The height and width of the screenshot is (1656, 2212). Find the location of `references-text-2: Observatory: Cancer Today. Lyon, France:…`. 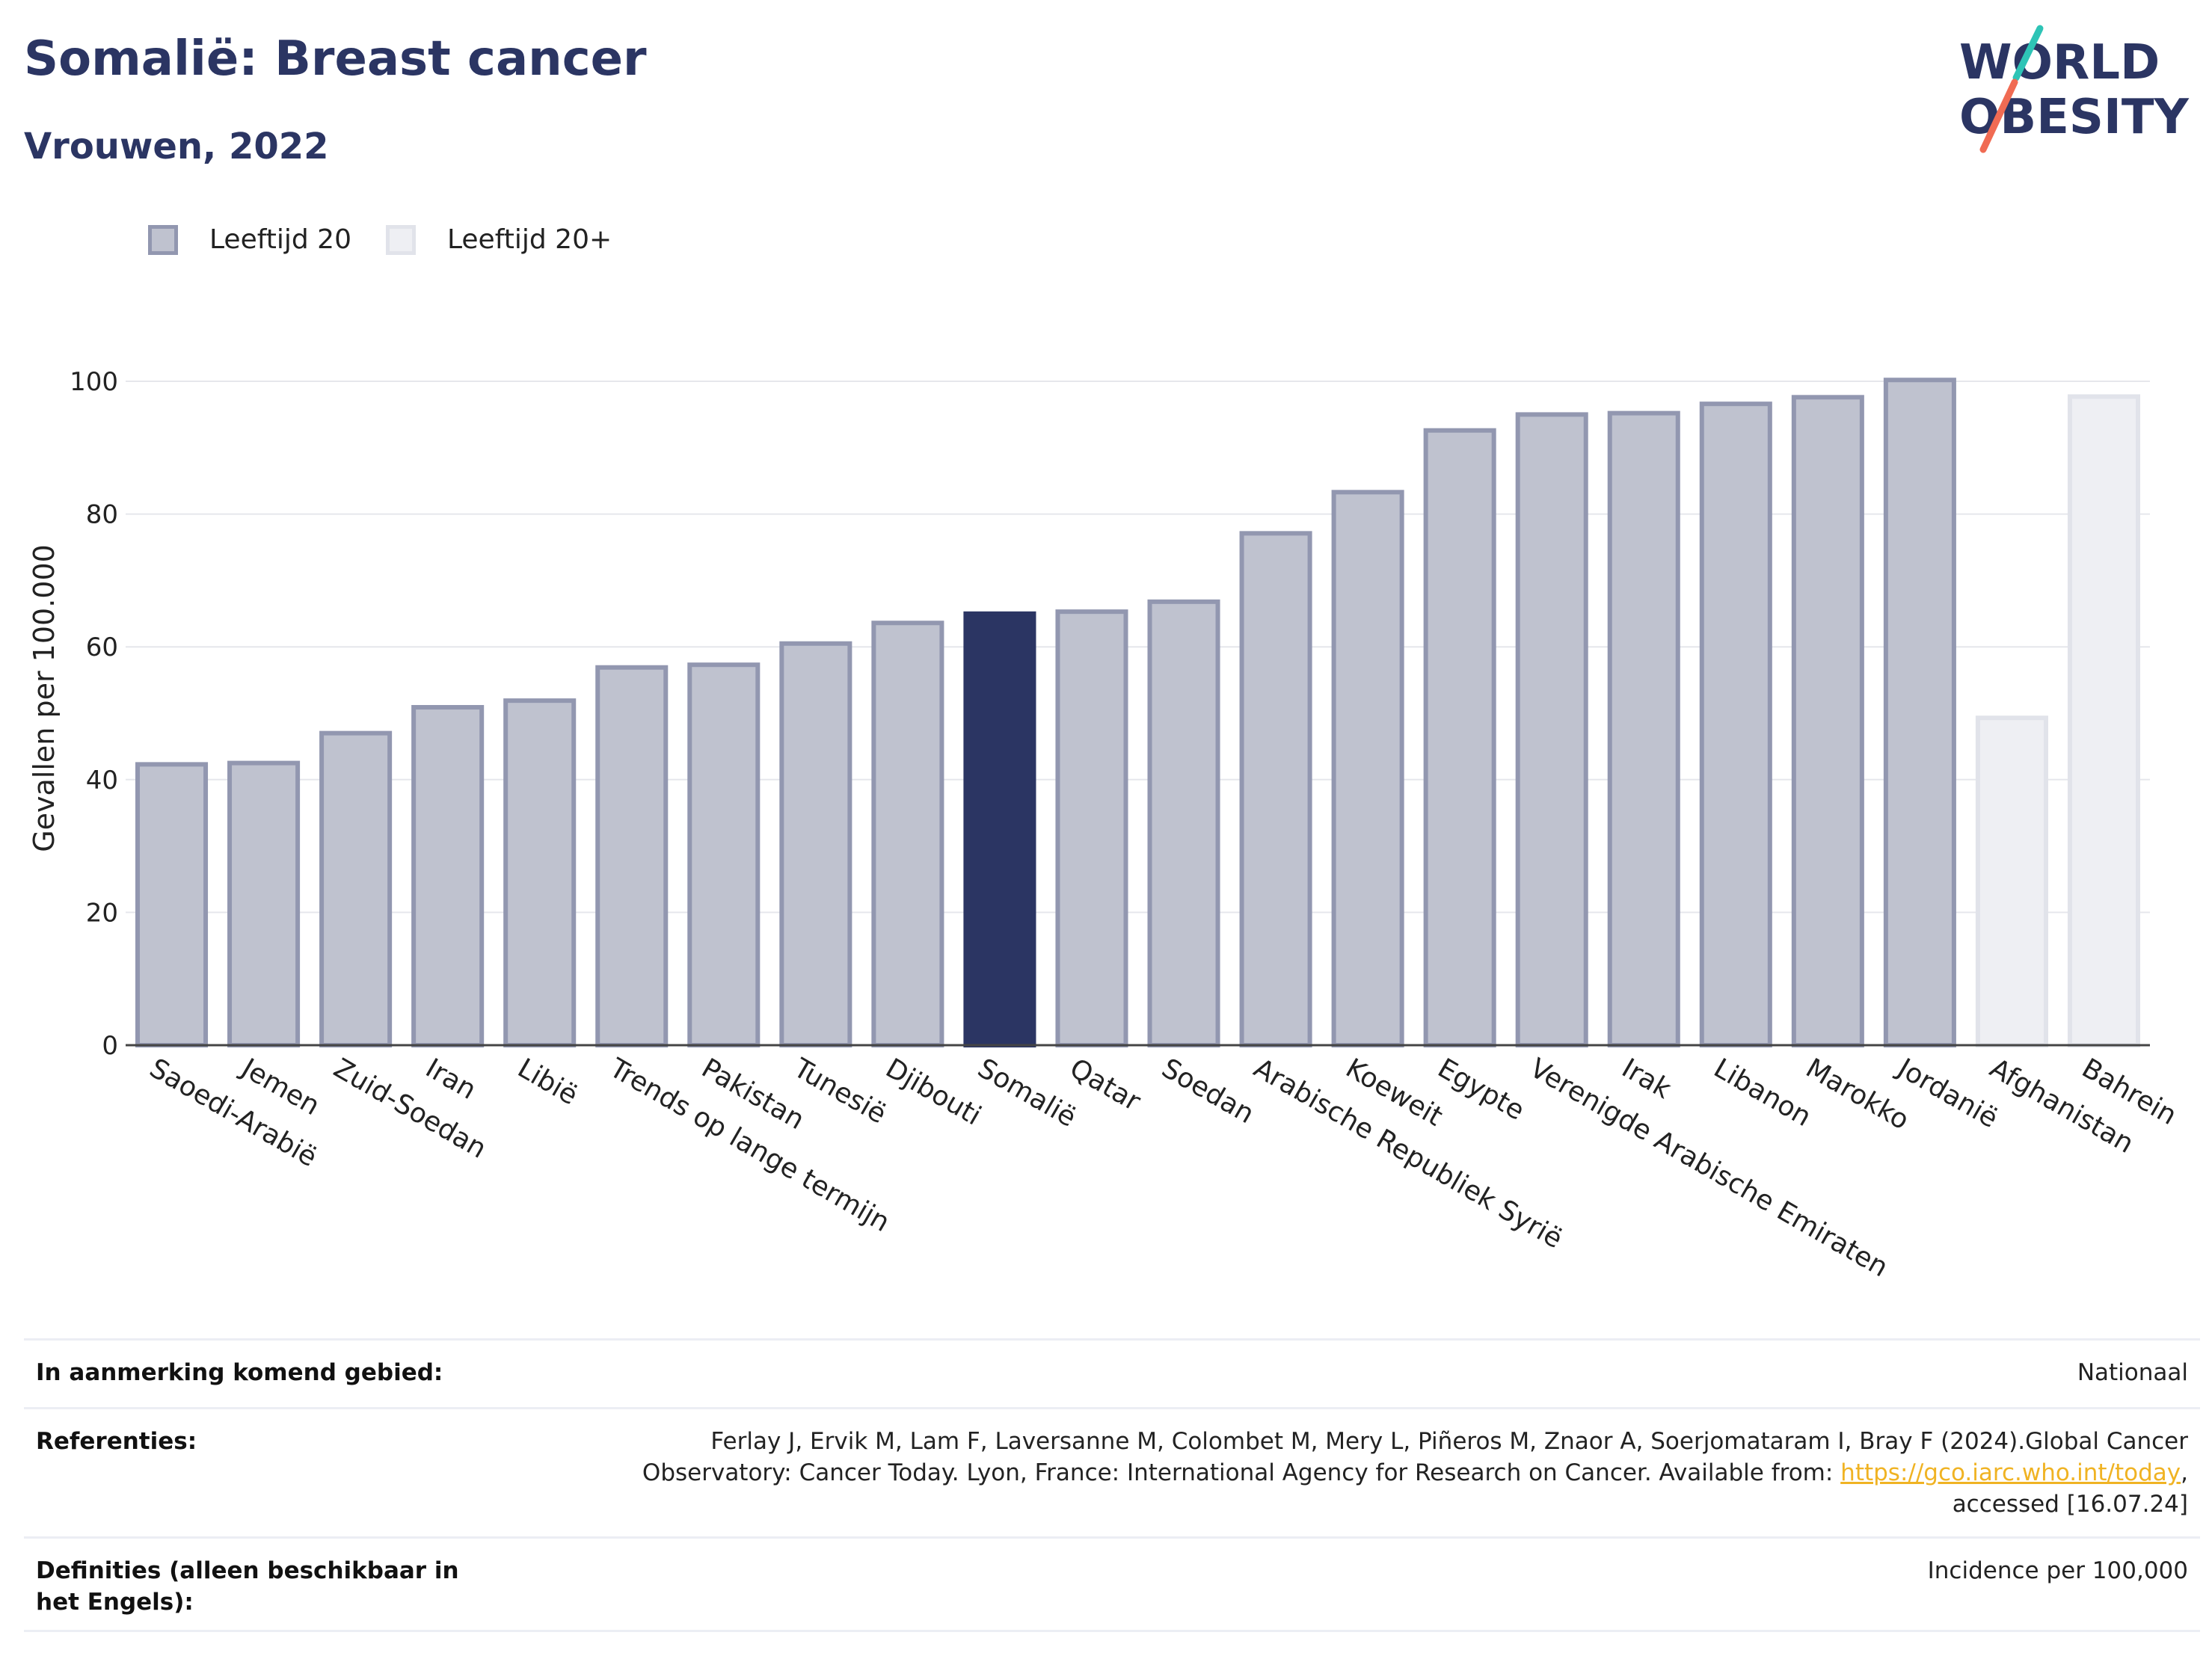

references-text-2: Observatory: Cancer Today. Lyon, France:… is located at coordinates (1241, 1472).